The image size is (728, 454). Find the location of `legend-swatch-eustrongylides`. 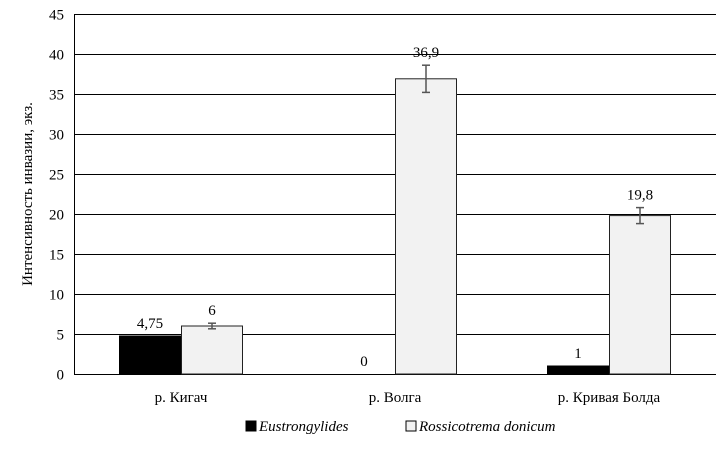

legend-swatch-eustrongylides is located at coordinates (251, 426).